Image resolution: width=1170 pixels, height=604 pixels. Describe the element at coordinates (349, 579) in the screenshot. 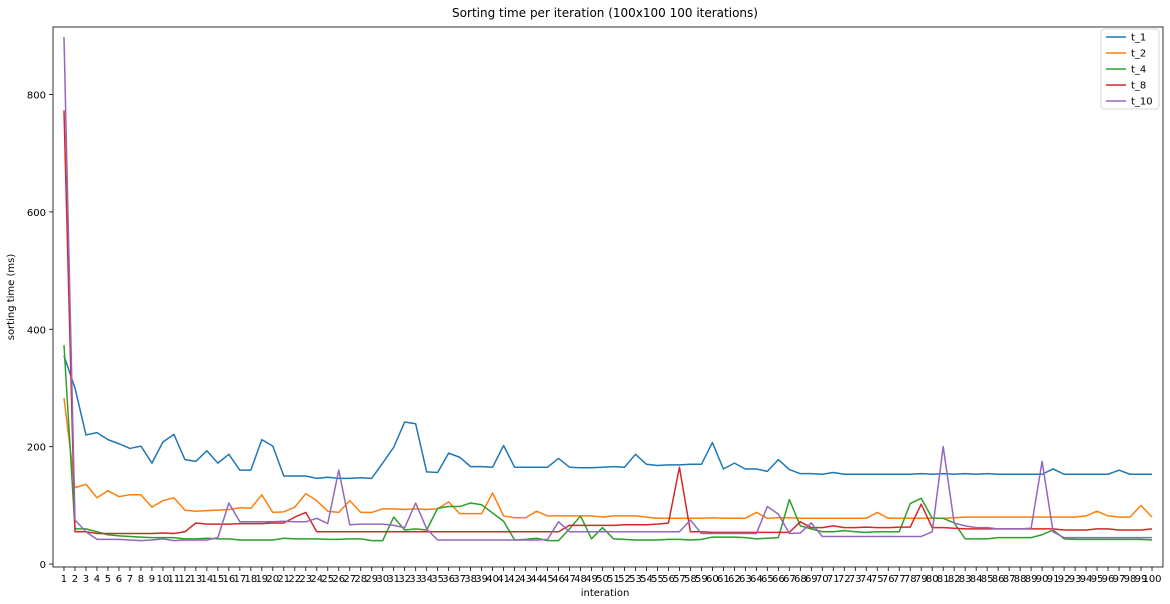

I see `x-tick-label: 27` at that location.